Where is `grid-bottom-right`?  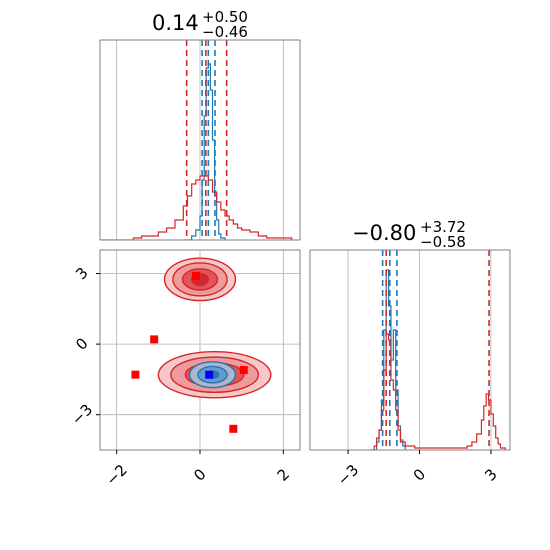
grid-bottom-right is located at coordinates (419, 350).